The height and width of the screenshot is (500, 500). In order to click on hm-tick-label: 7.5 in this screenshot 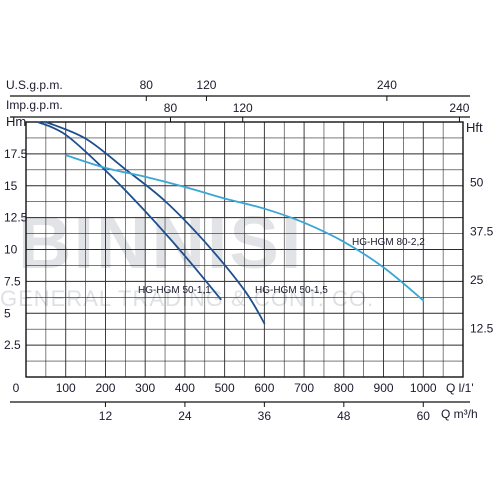, I will do `click(12, 281)`.